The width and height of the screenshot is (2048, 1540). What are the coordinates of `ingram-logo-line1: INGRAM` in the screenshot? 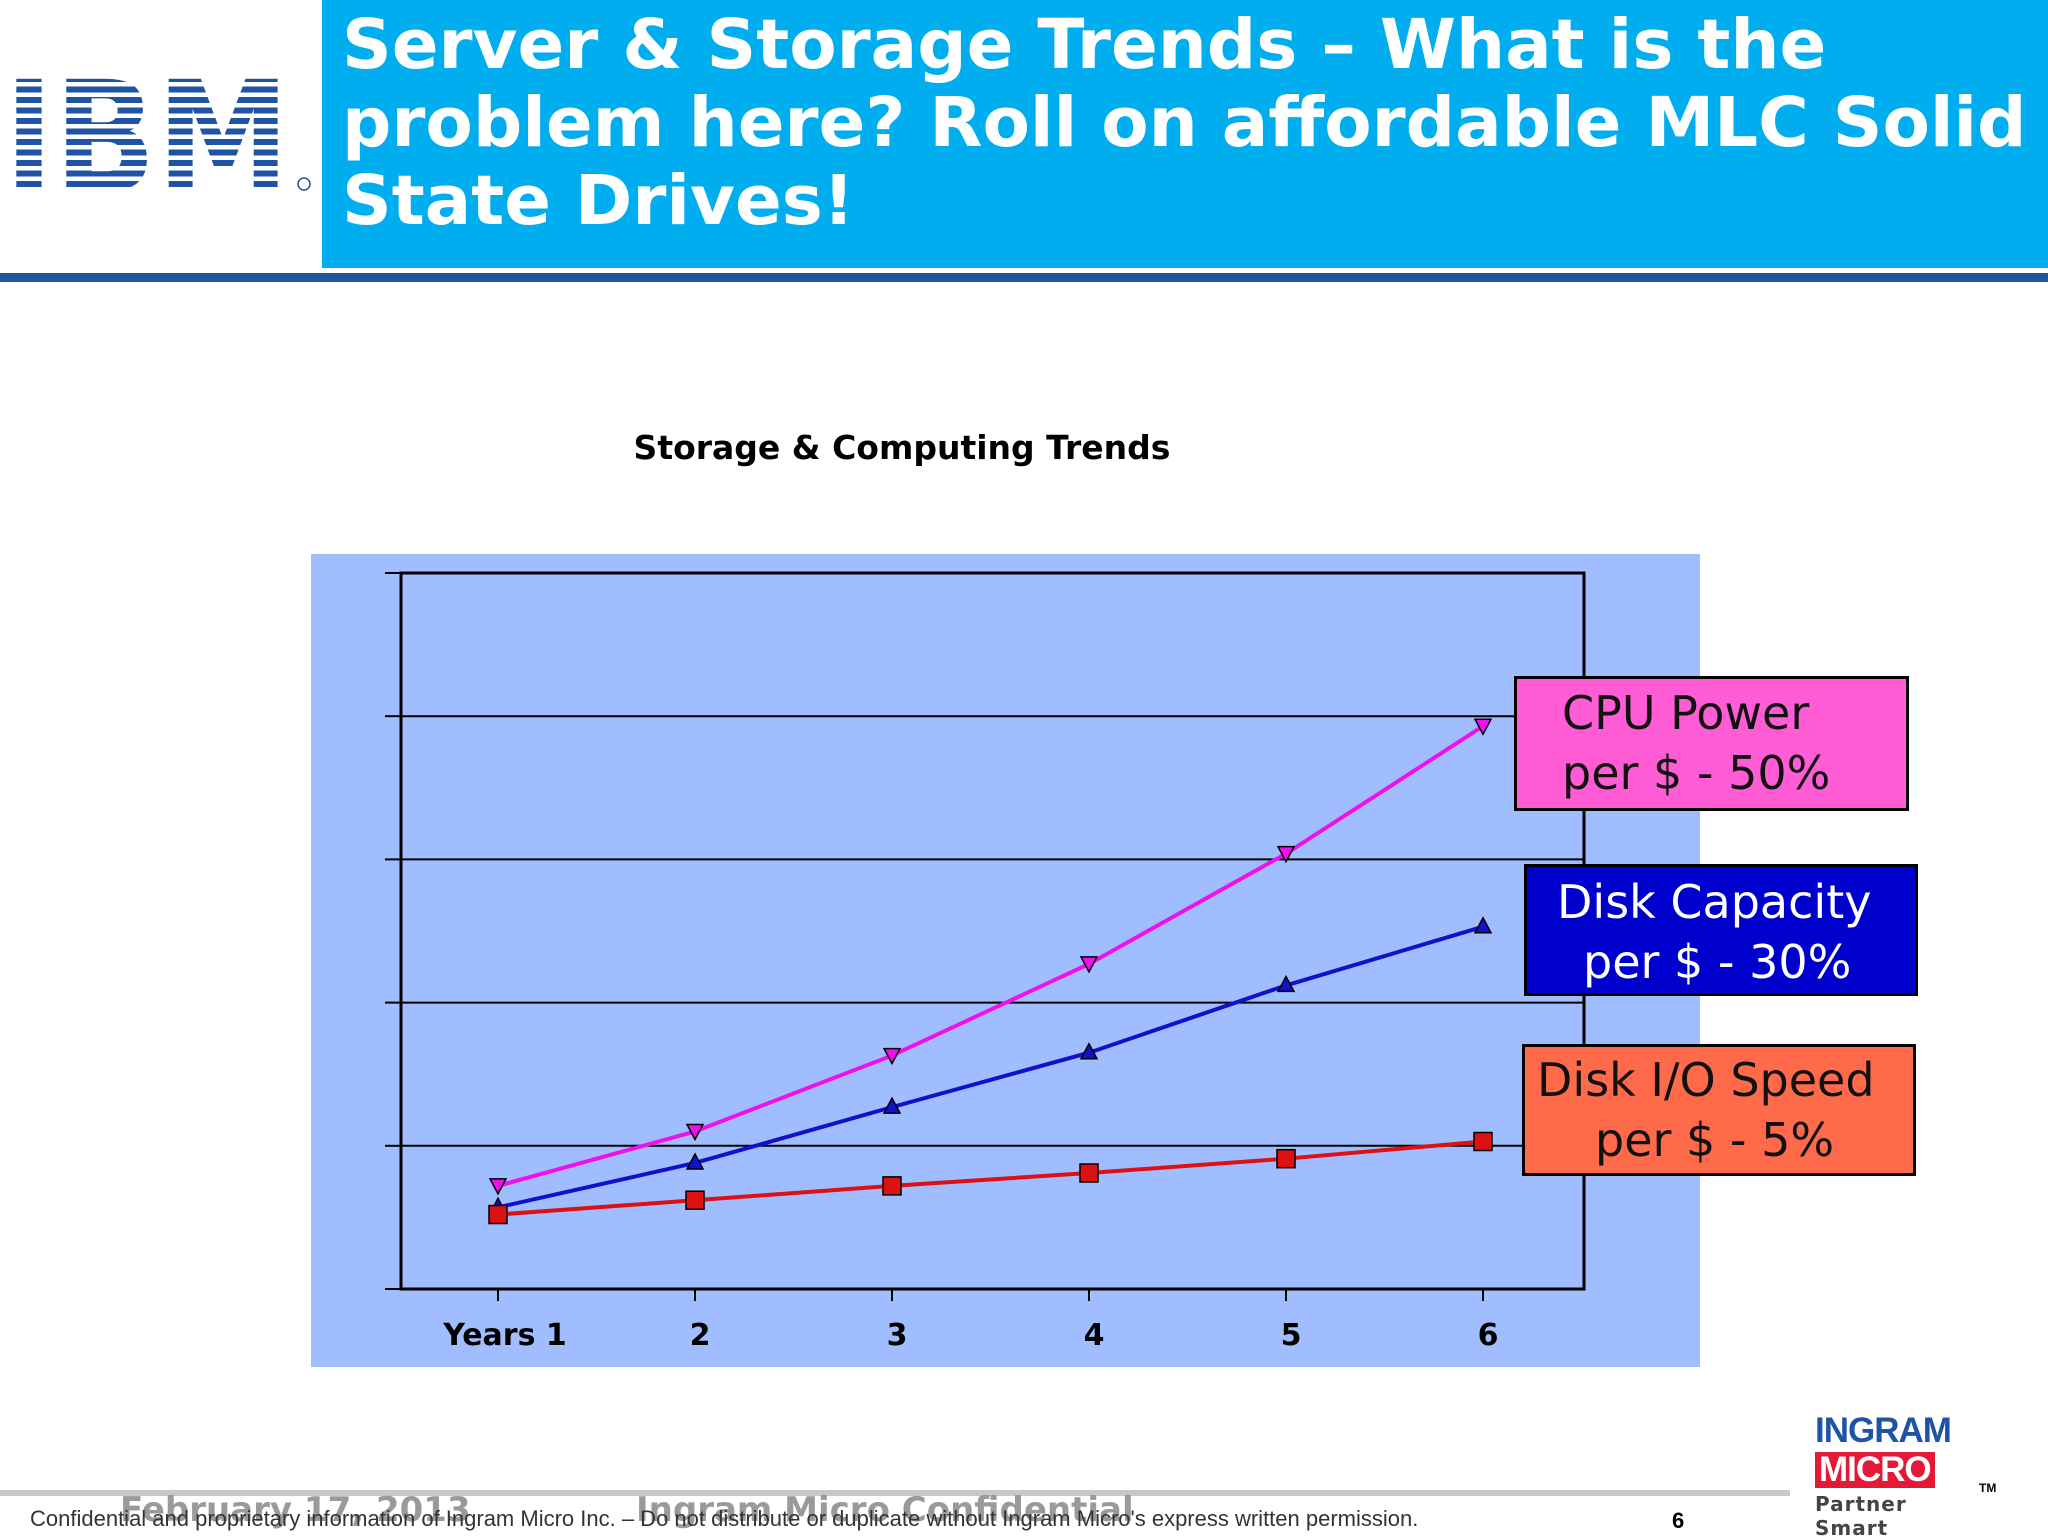 It's located at (1883, 1430).